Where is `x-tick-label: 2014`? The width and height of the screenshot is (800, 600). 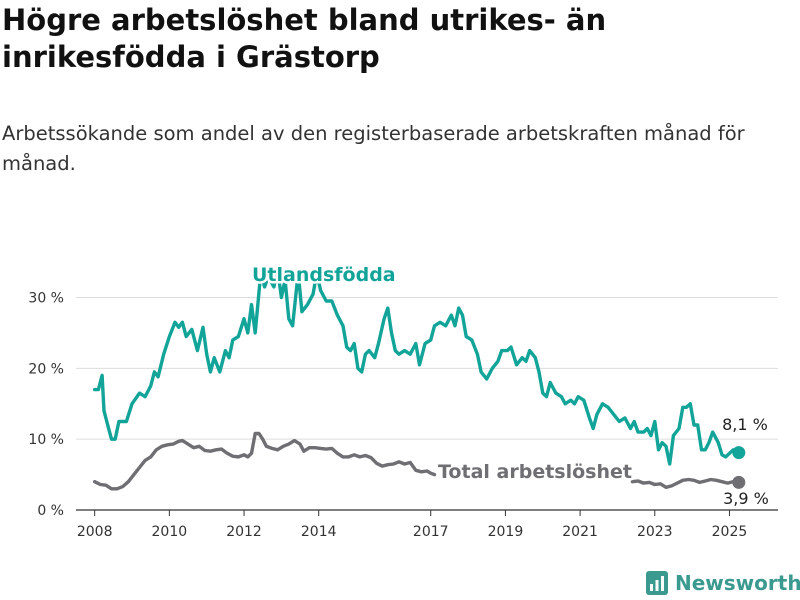 x-tick-label: 2014 is located at coordinates (319, 532).